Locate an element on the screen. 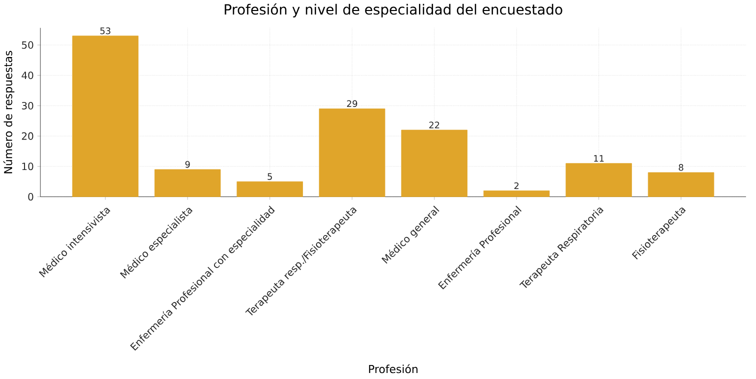 The image size is (756, 379). y-tick-label: 10 is located at coordinates (28, 166).